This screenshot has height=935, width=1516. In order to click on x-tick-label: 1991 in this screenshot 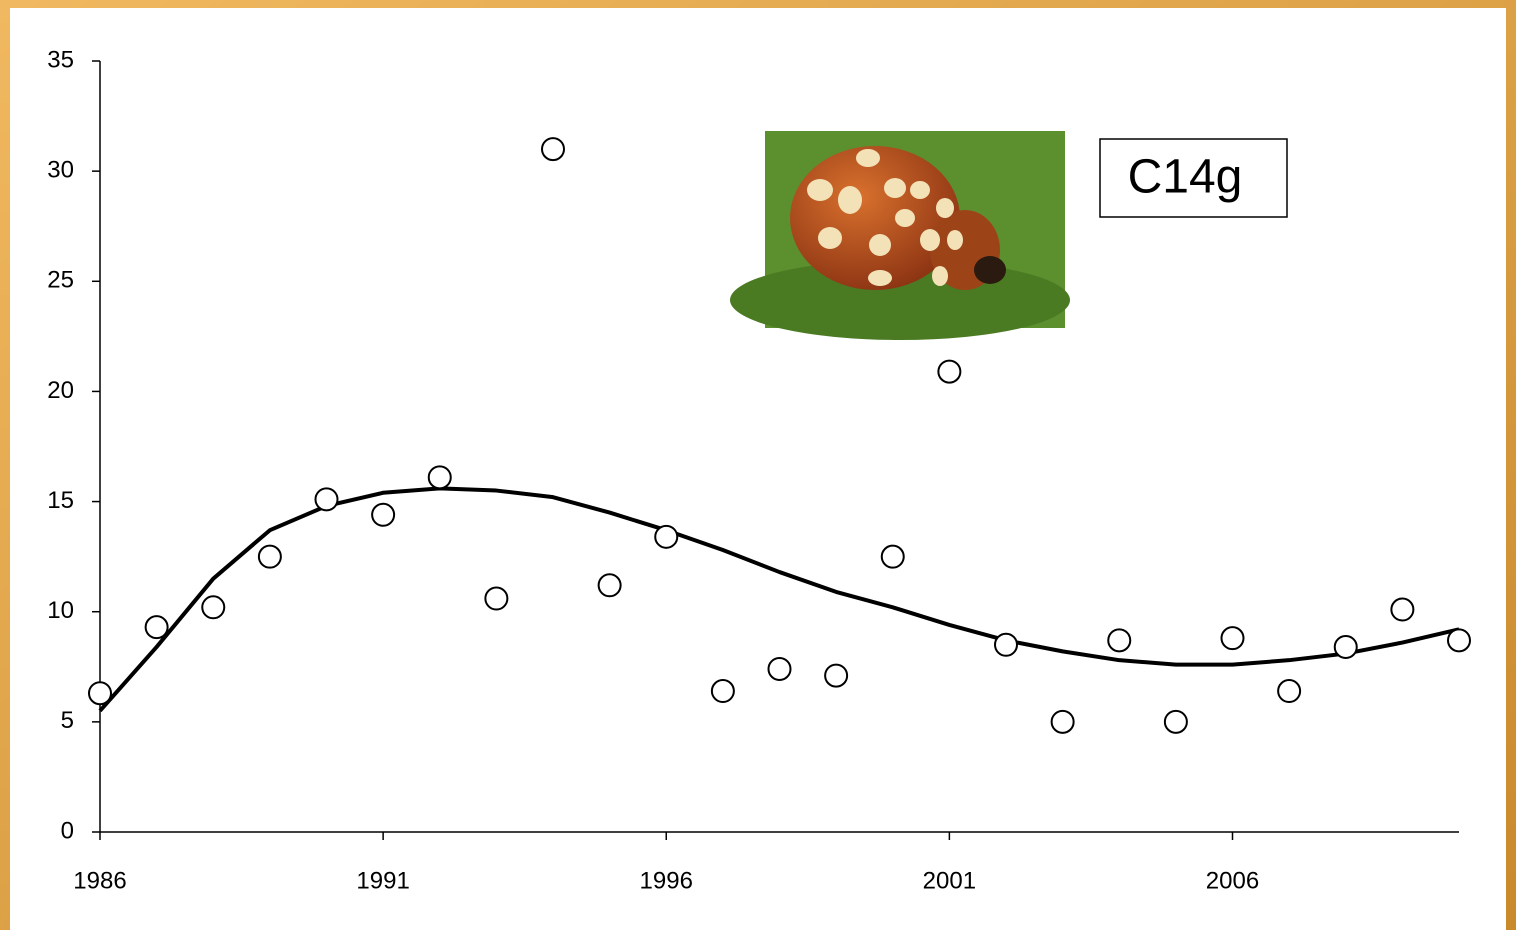, I will do `click(382, 880)`.